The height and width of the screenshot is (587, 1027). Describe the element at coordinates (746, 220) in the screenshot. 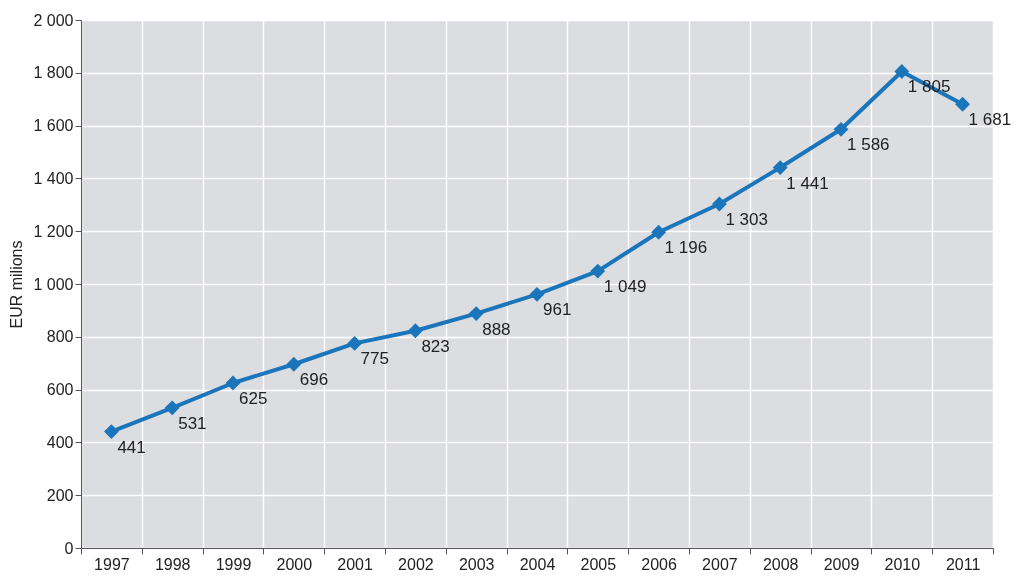

I see `data-label: 1 303` at that location.